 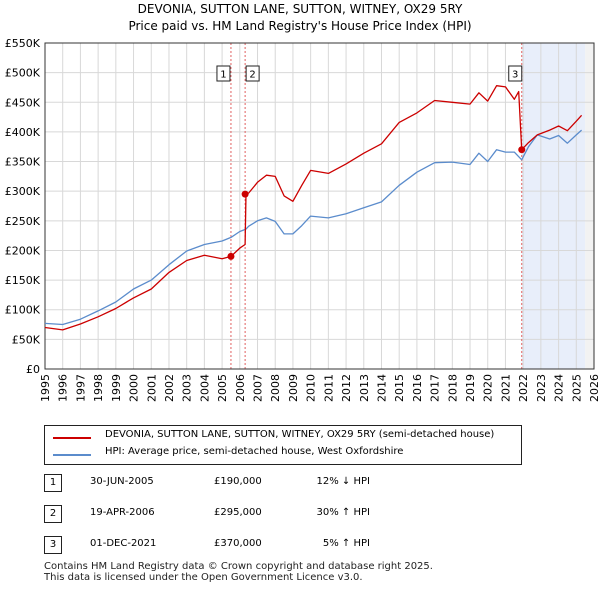 What do you see at coordinates (553, 206) in the screenshot?
I see `post-sale-shade` at bounding box center [553, 206].